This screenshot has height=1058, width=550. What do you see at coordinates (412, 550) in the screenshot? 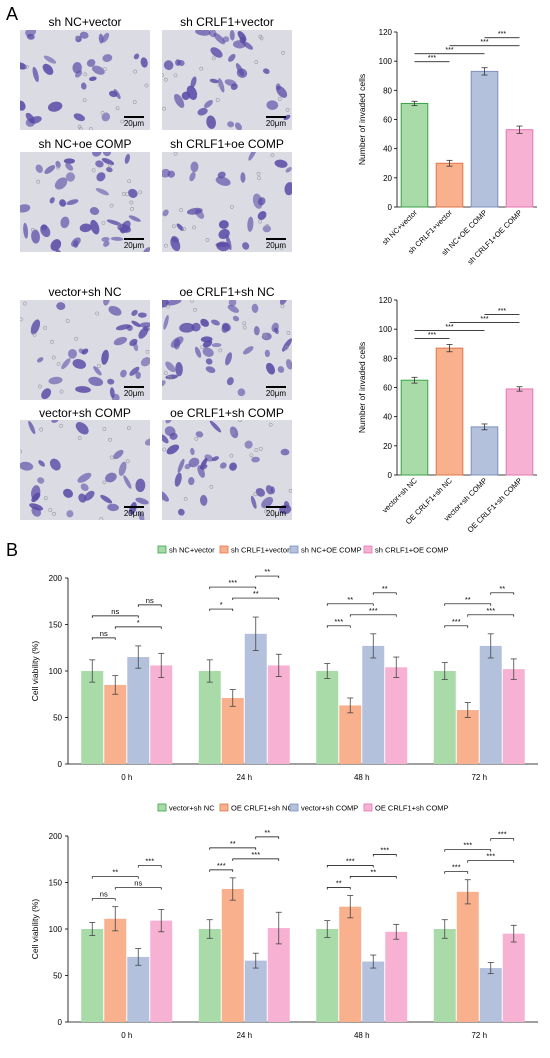
I see `legend-label: sh CRLF1+OE COMP` at bounding box center [412, 550].